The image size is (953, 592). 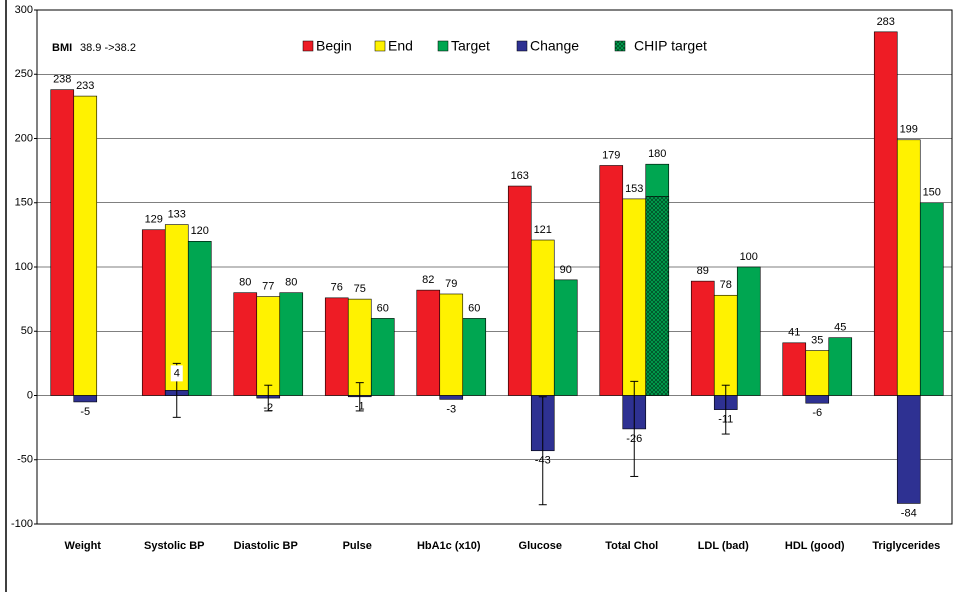 I want to click on data-label: -11, so click(x=725, y=420).